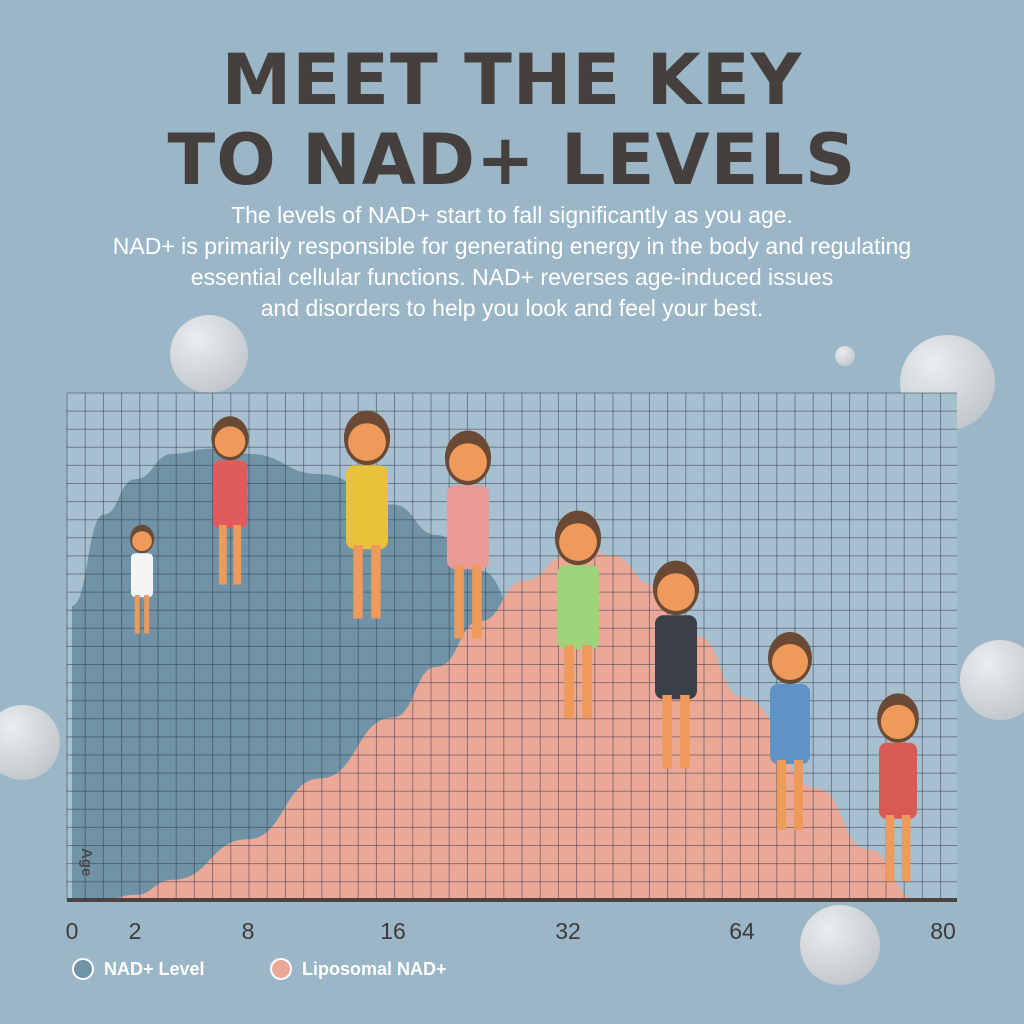 This screenshot has height=1024, width=1024. I want to click on x-tick-label: 32, so click(568, 931).